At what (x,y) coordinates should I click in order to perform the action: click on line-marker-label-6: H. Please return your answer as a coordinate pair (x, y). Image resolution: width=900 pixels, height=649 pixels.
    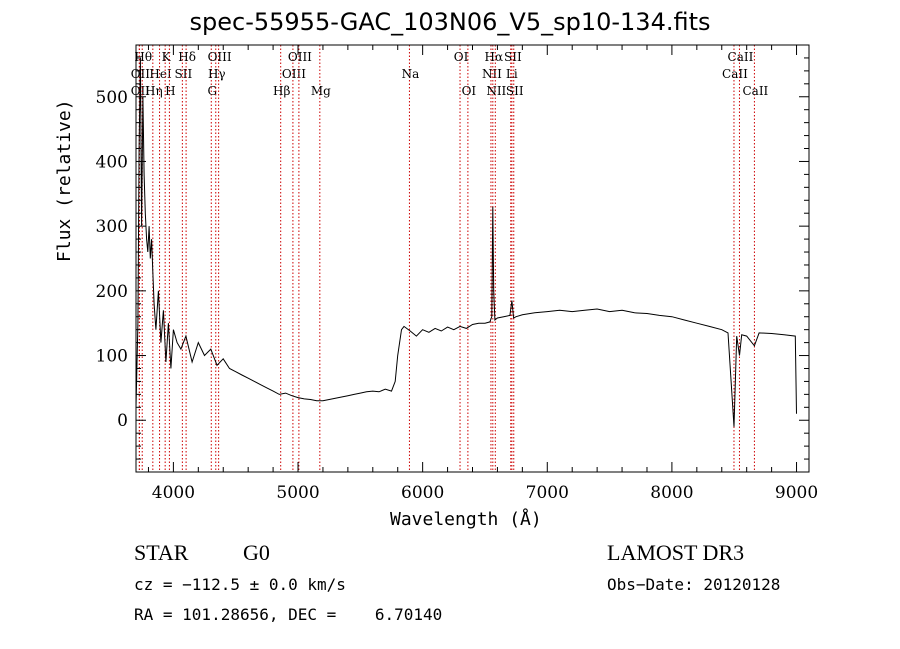
    Looking at the image, I should click on (170, 91).